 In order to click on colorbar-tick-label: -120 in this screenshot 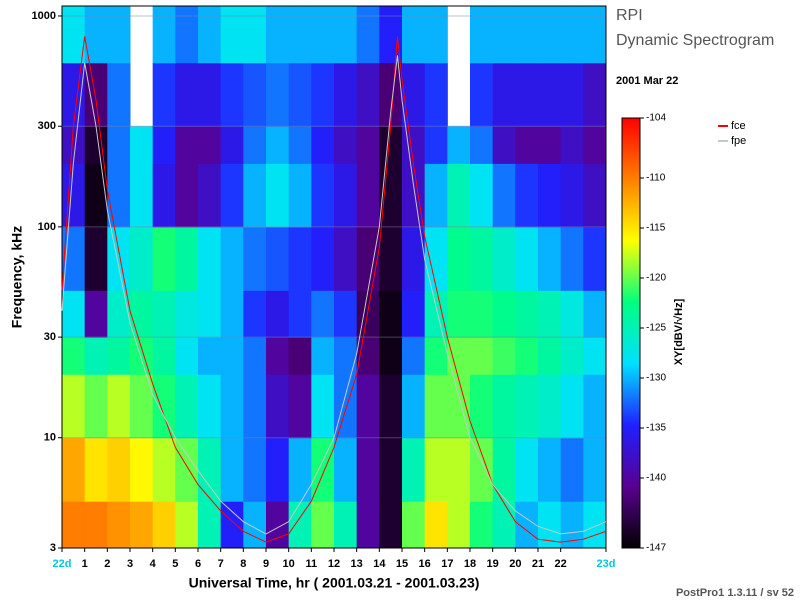, I will do `click(656, 278)`.